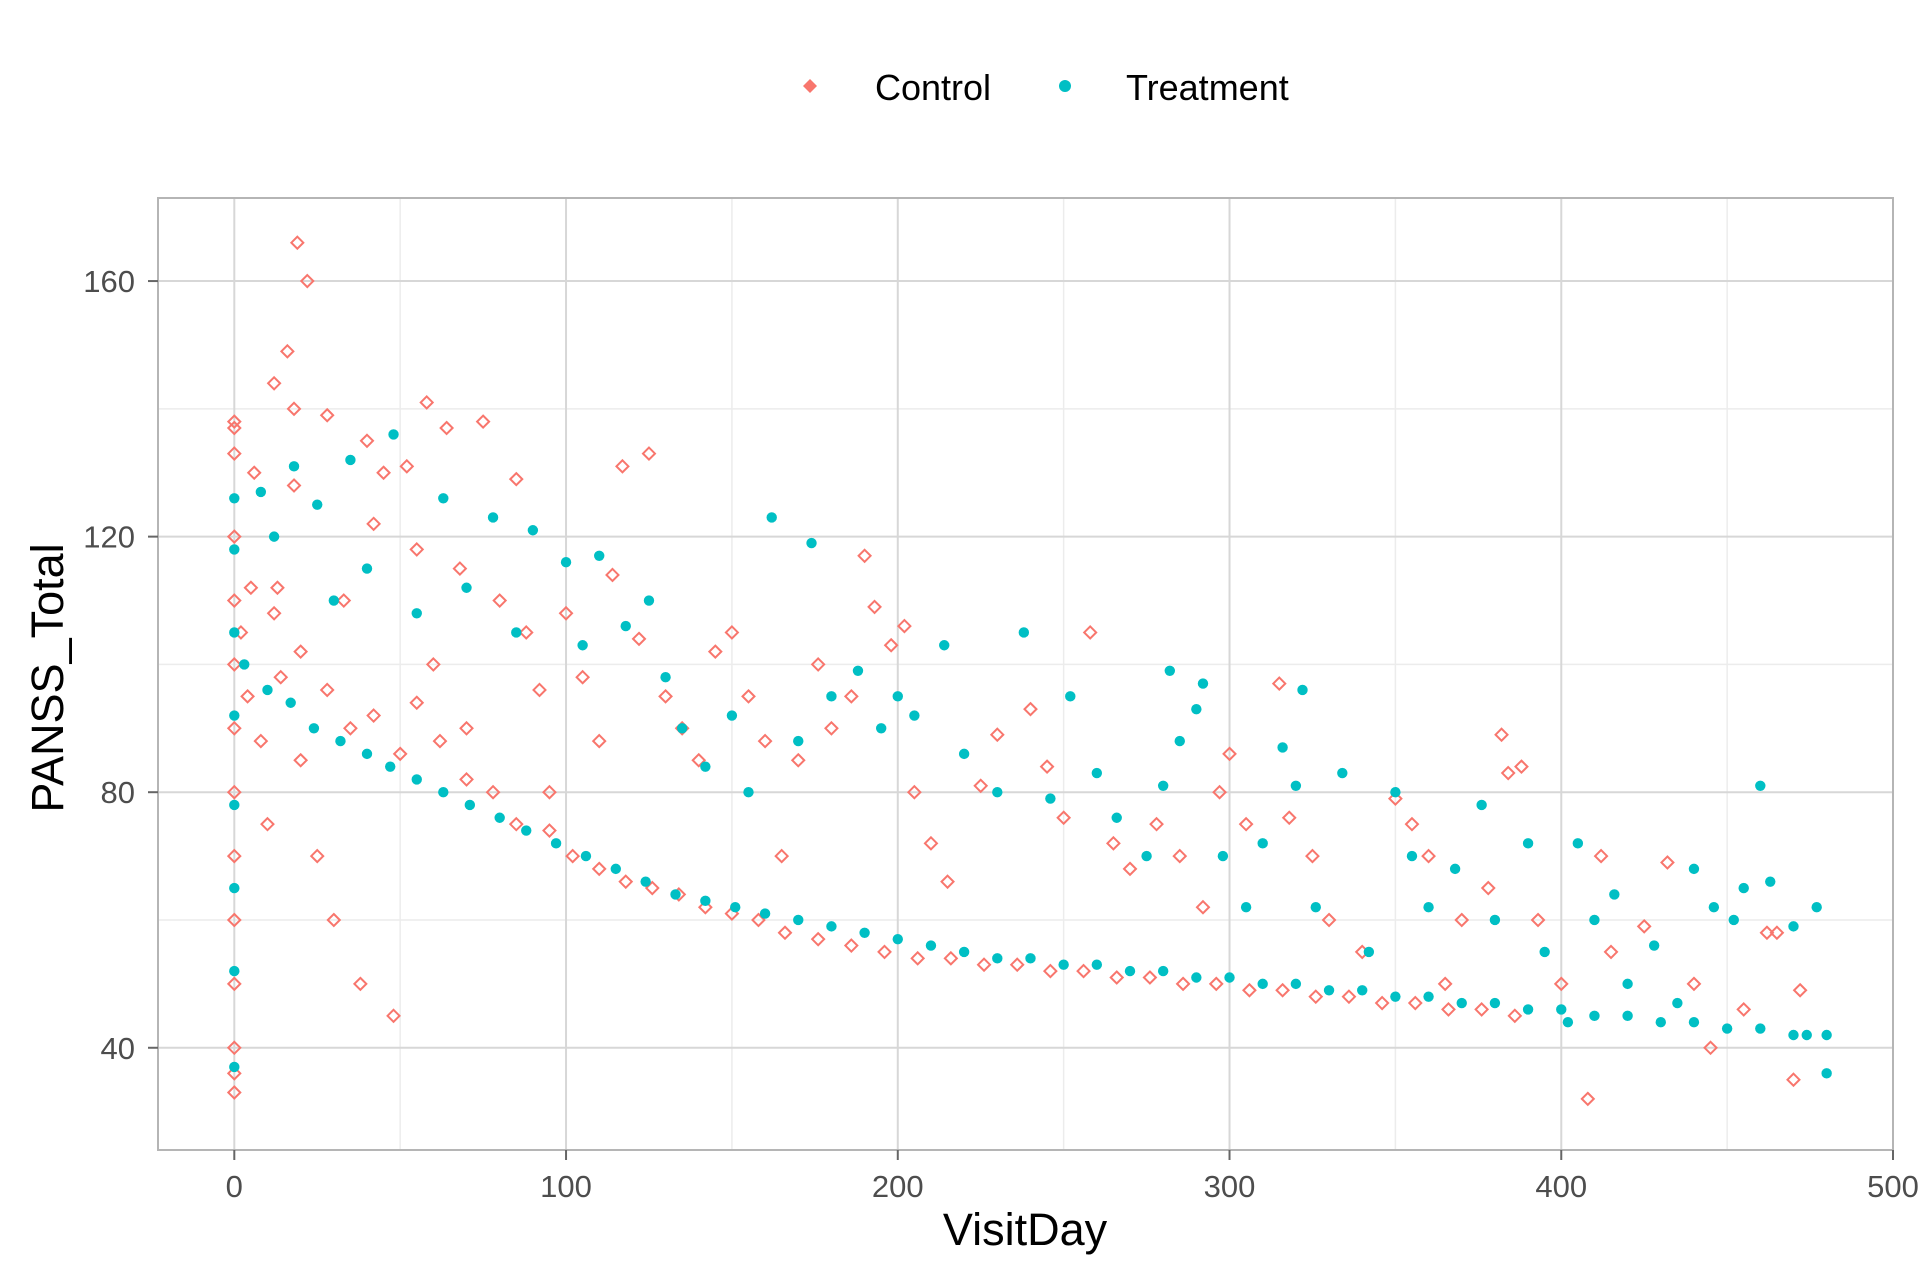  What do you see at coordinates (810, 86) in the screenshot?
I see `legend-control-marker` at bounding box center [810, 86].